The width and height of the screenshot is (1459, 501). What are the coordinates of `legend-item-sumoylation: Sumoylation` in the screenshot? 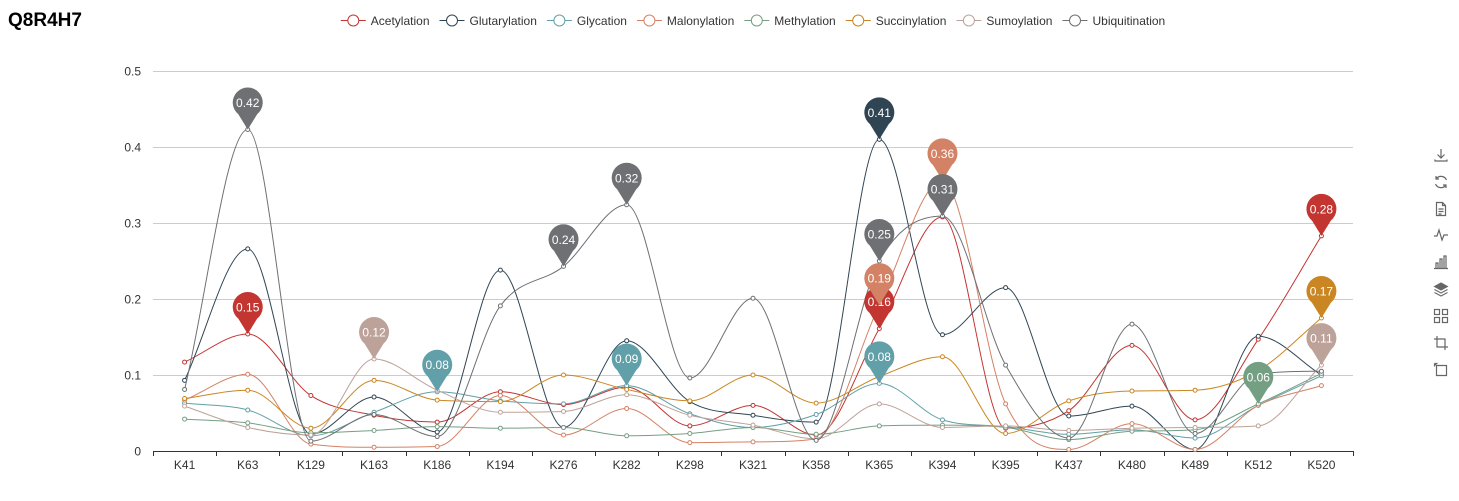 It's located at (1004, 21).